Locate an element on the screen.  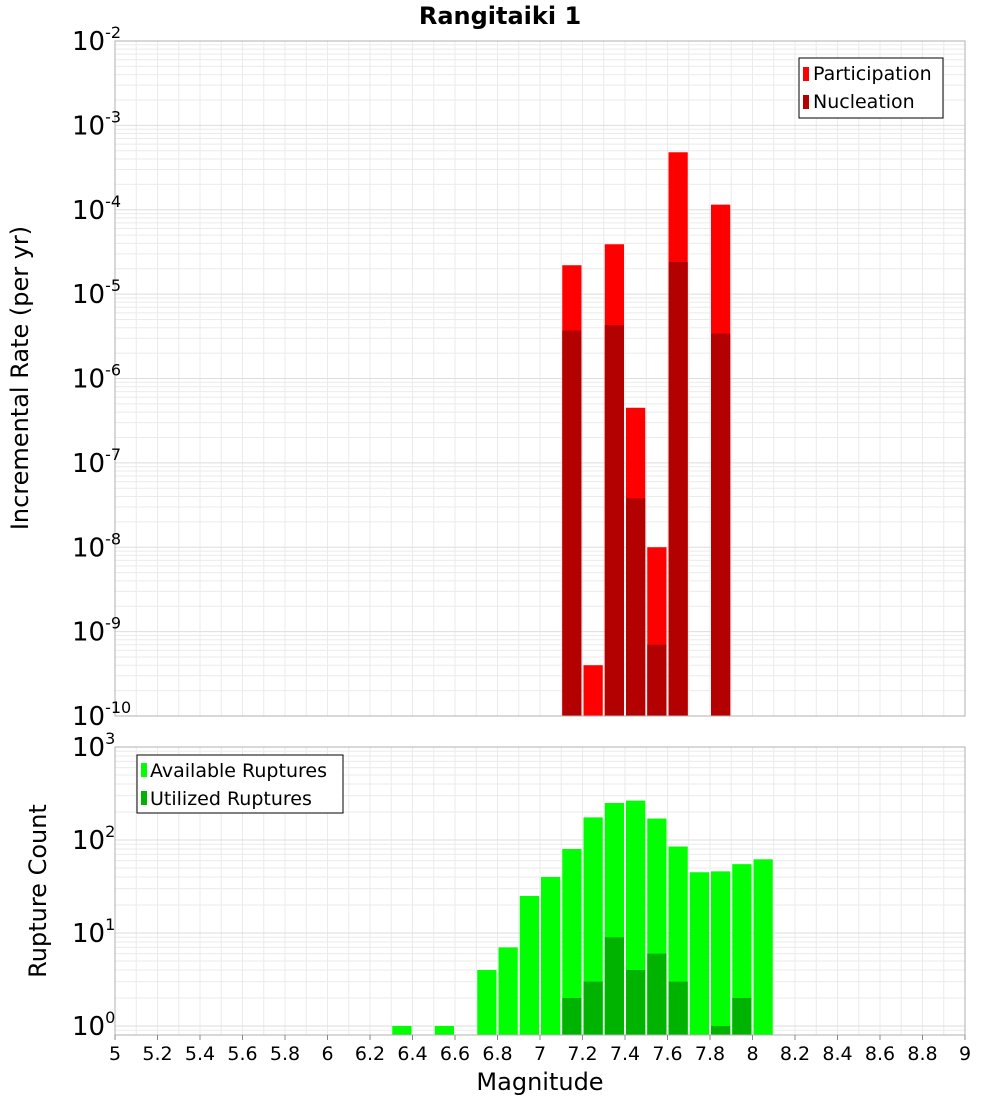
legend-swatch-available is located at coordinates (144, 770).